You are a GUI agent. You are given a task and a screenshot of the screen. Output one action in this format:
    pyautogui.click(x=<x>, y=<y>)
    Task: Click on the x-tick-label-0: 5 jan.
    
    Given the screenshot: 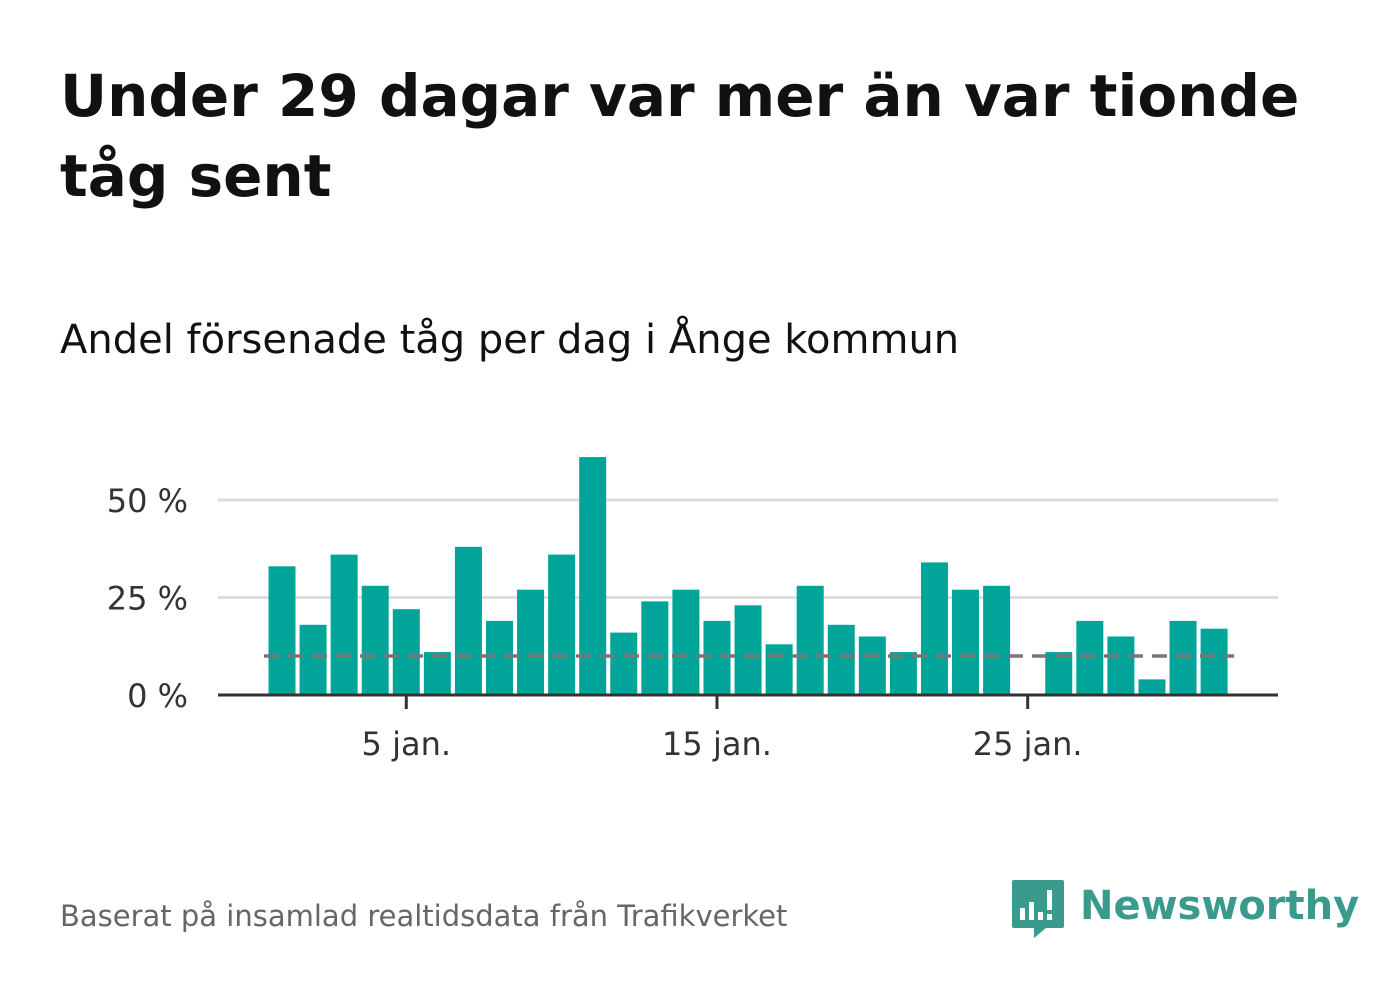 What is the action you would take?
    pyautogui.click(x=406, y=744)
    